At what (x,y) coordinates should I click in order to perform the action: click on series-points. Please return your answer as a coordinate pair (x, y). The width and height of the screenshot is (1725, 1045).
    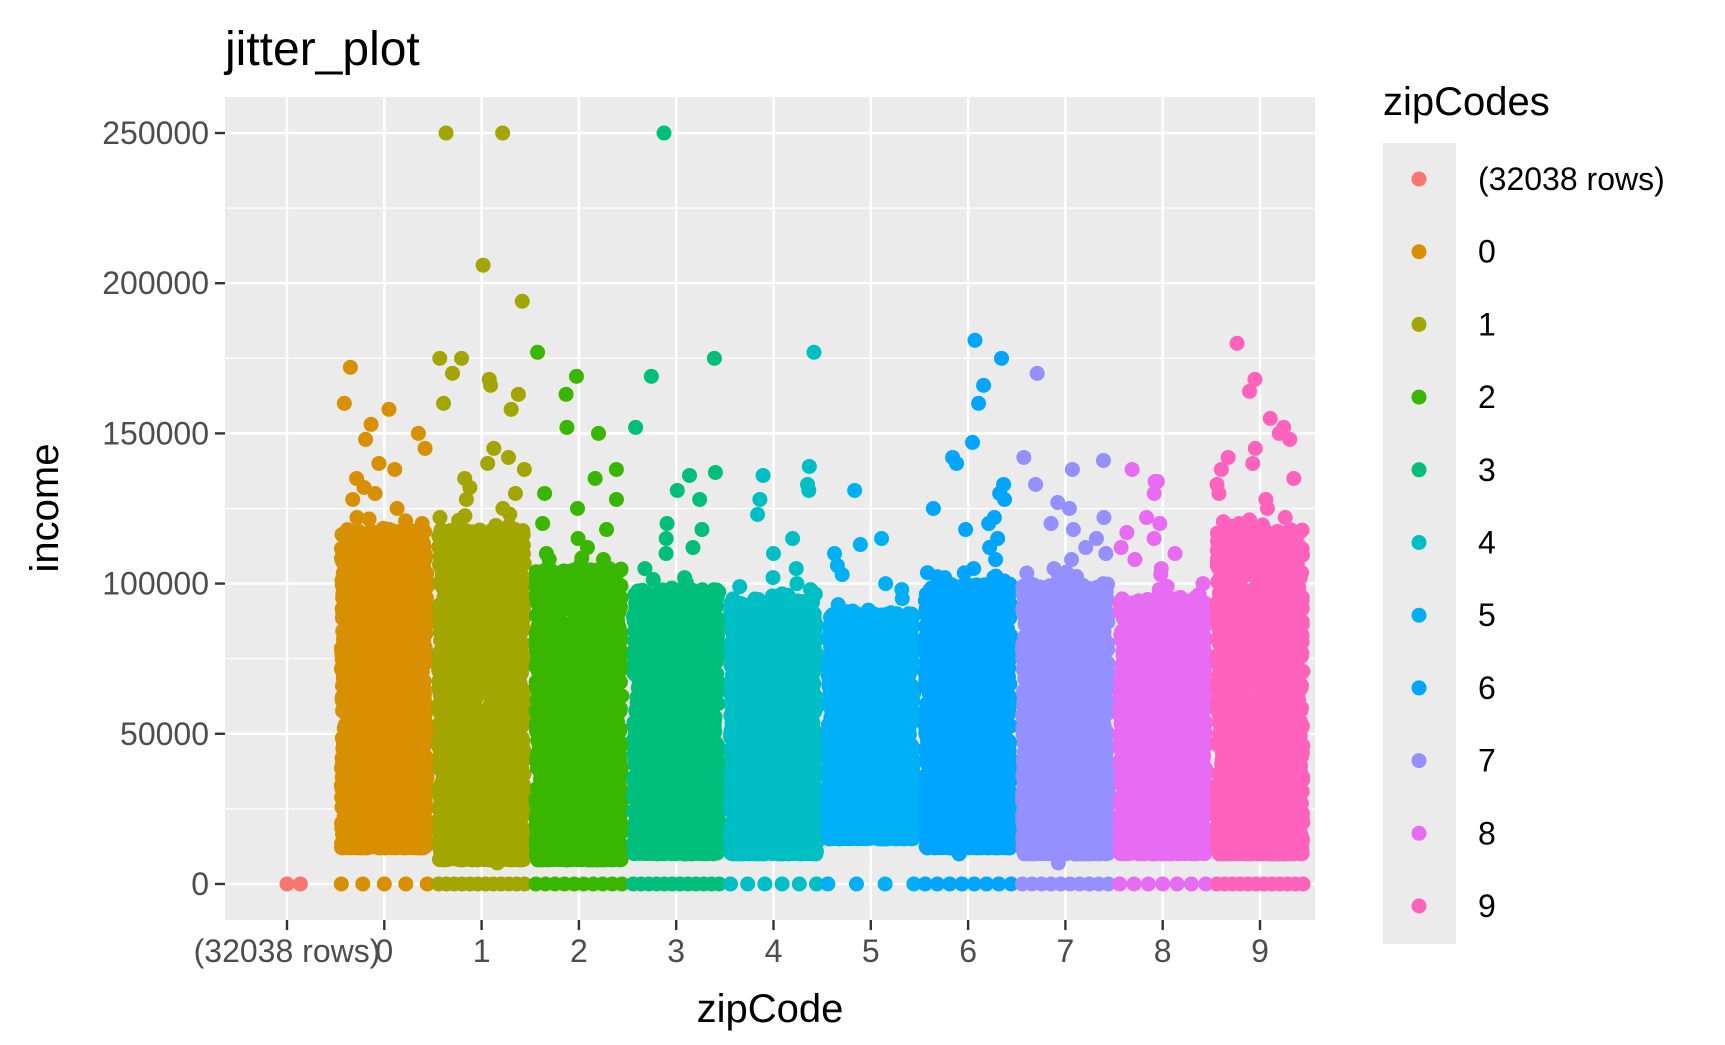
    Looking at the image, I should click on (384, 625).